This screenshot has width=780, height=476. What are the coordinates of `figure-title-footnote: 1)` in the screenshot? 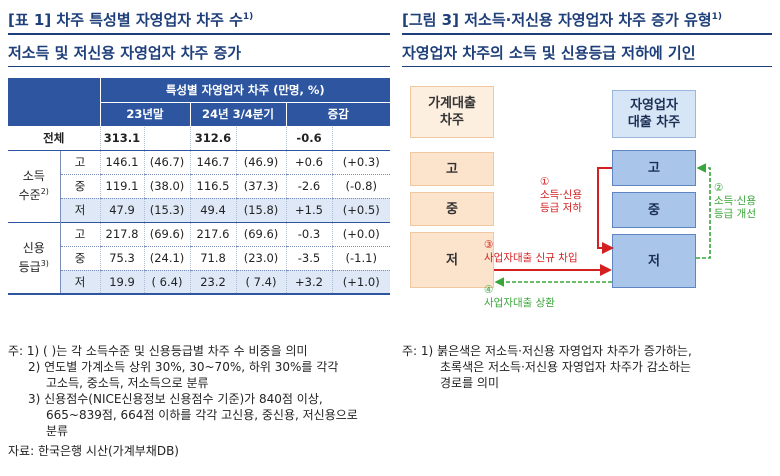 It's located at (716, 17).